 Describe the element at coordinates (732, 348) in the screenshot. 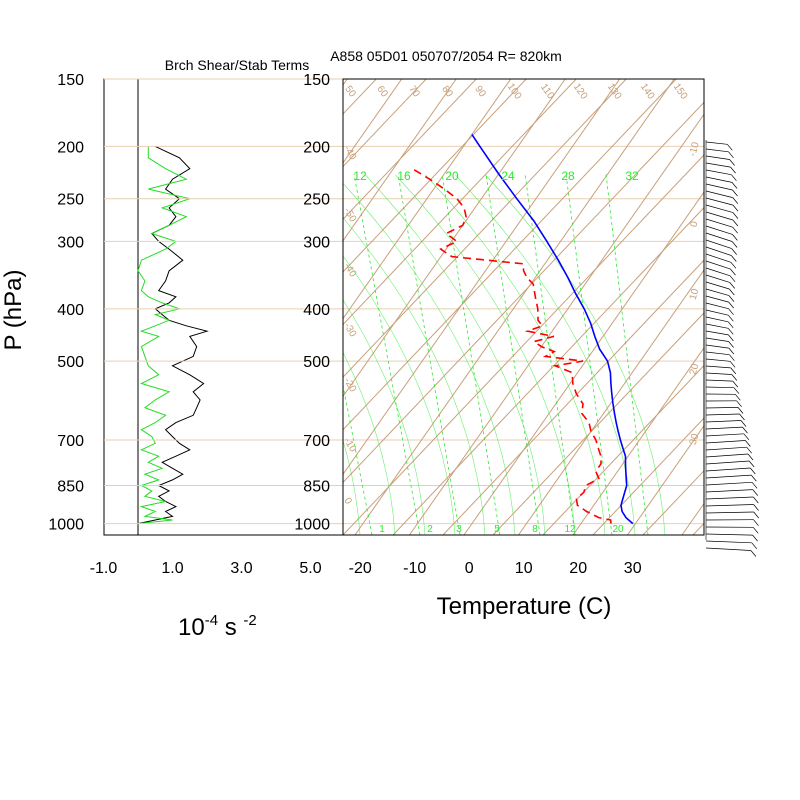

I see `wind-barbs` at that location.